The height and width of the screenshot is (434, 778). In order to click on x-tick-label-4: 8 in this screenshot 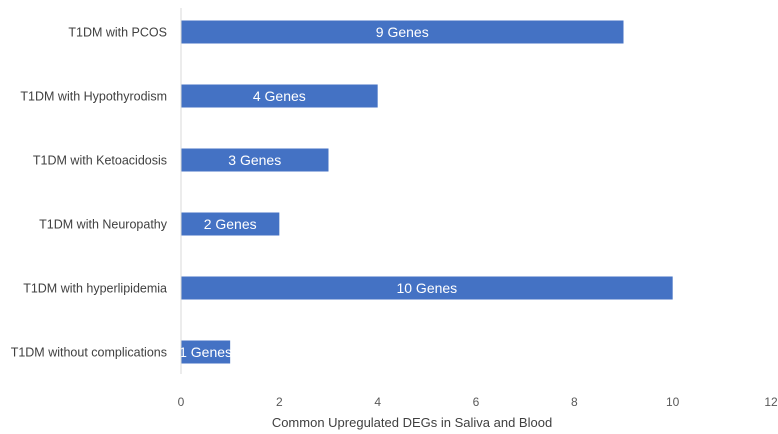, I will do `click(574, 402)`.